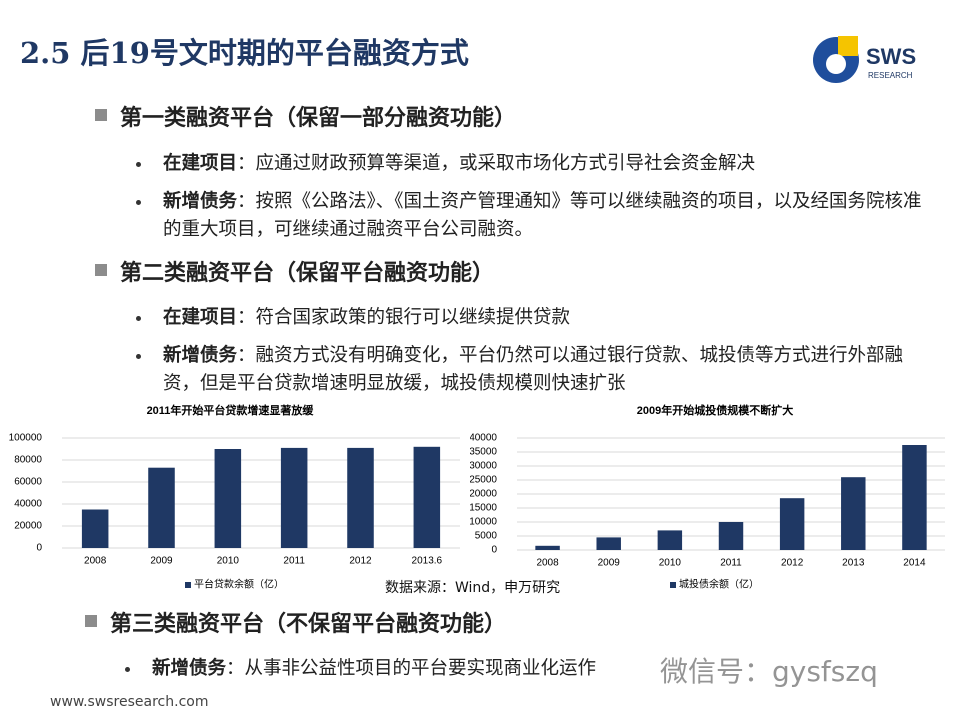  Describe the element at coordinates (719, 584) in the screenshot. I see `legend-label: 城投债余额（亿）` at that location.